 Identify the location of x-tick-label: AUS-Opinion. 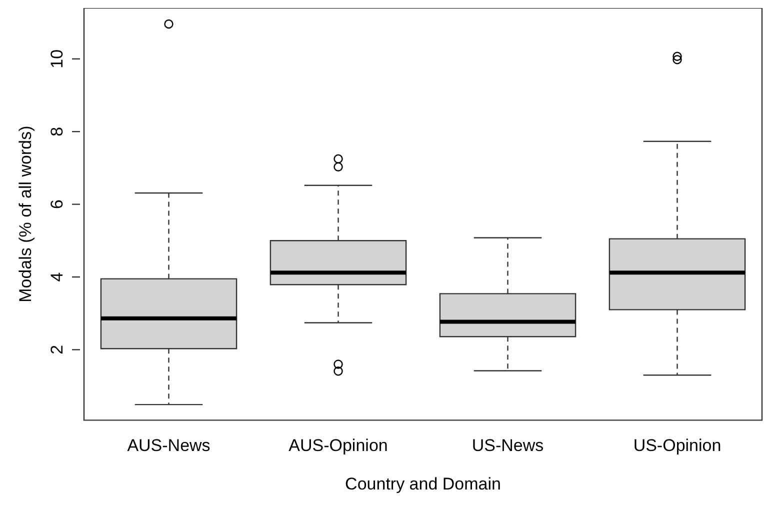
(338, 446).